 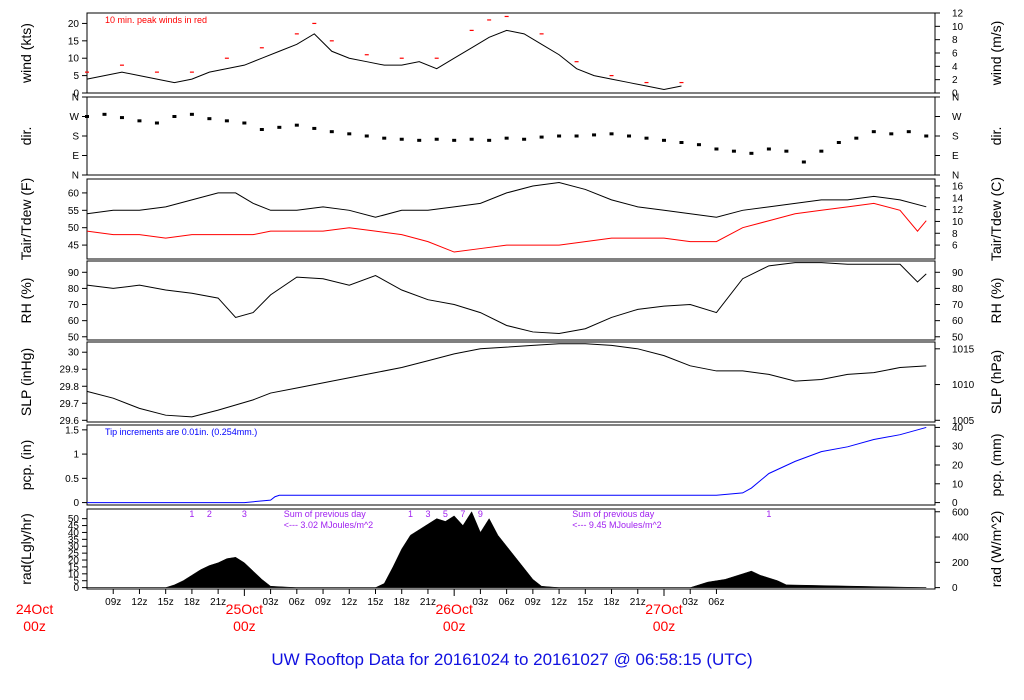 I want to click on left-axis-label: Tair/Tdew (F), so click(x=26, y=219).